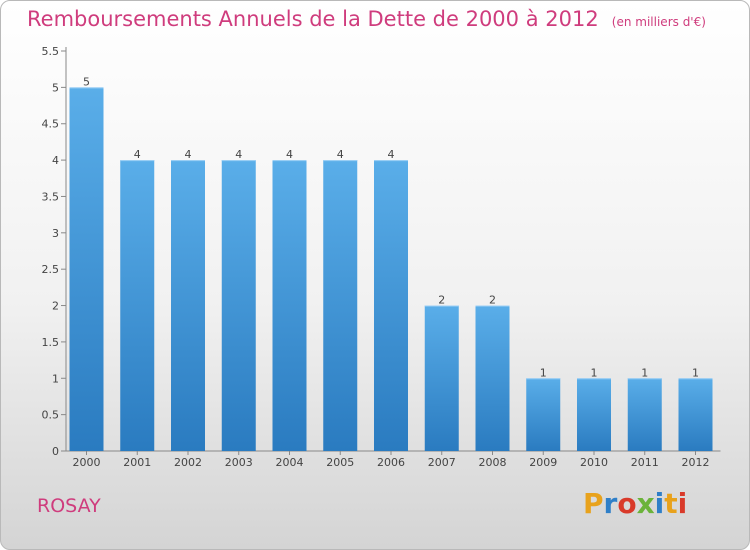  Describe the element at coordinates (441, 300) in the screenshot. I see `data-label-2007: 2` at that location.